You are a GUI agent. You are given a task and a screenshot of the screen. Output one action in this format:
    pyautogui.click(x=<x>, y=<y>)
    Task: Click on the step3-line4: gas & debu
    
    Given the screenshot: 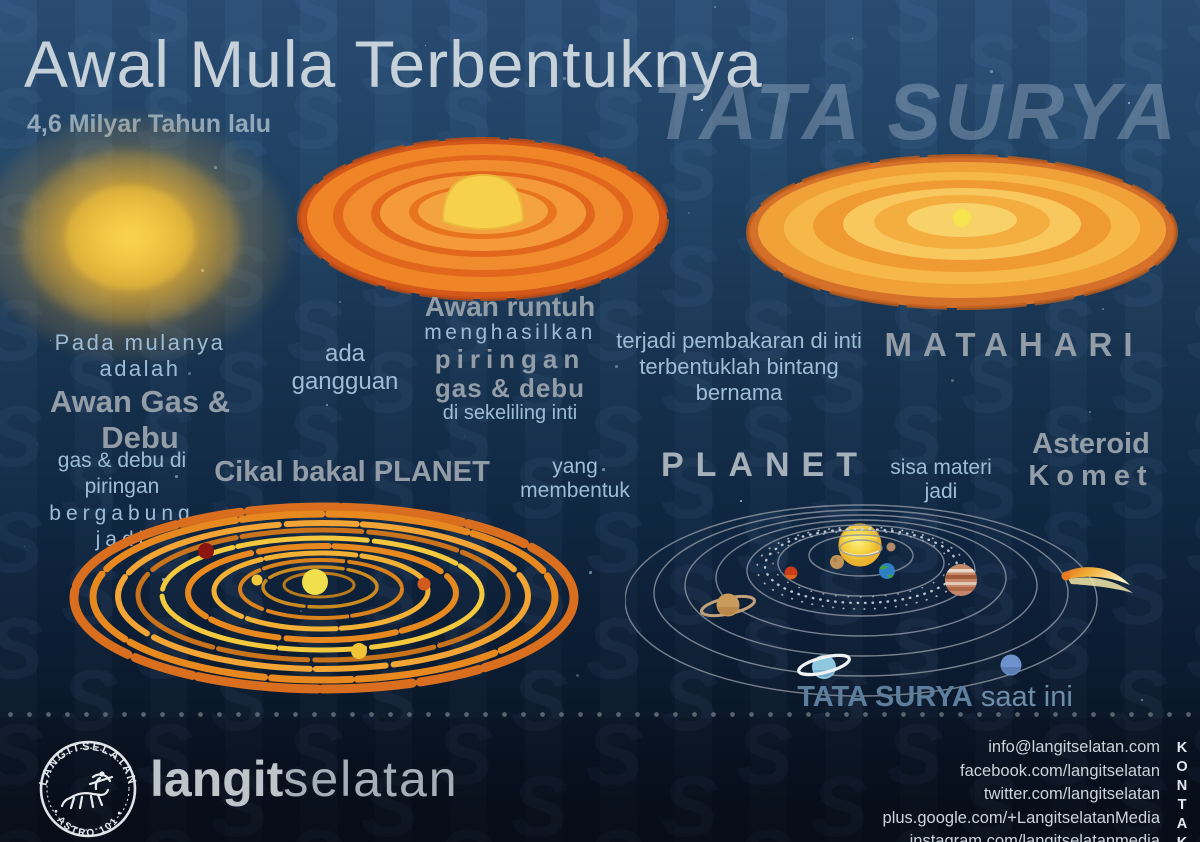 What is the action you would take?
    pyautogui.click(x=510, y=388)
    